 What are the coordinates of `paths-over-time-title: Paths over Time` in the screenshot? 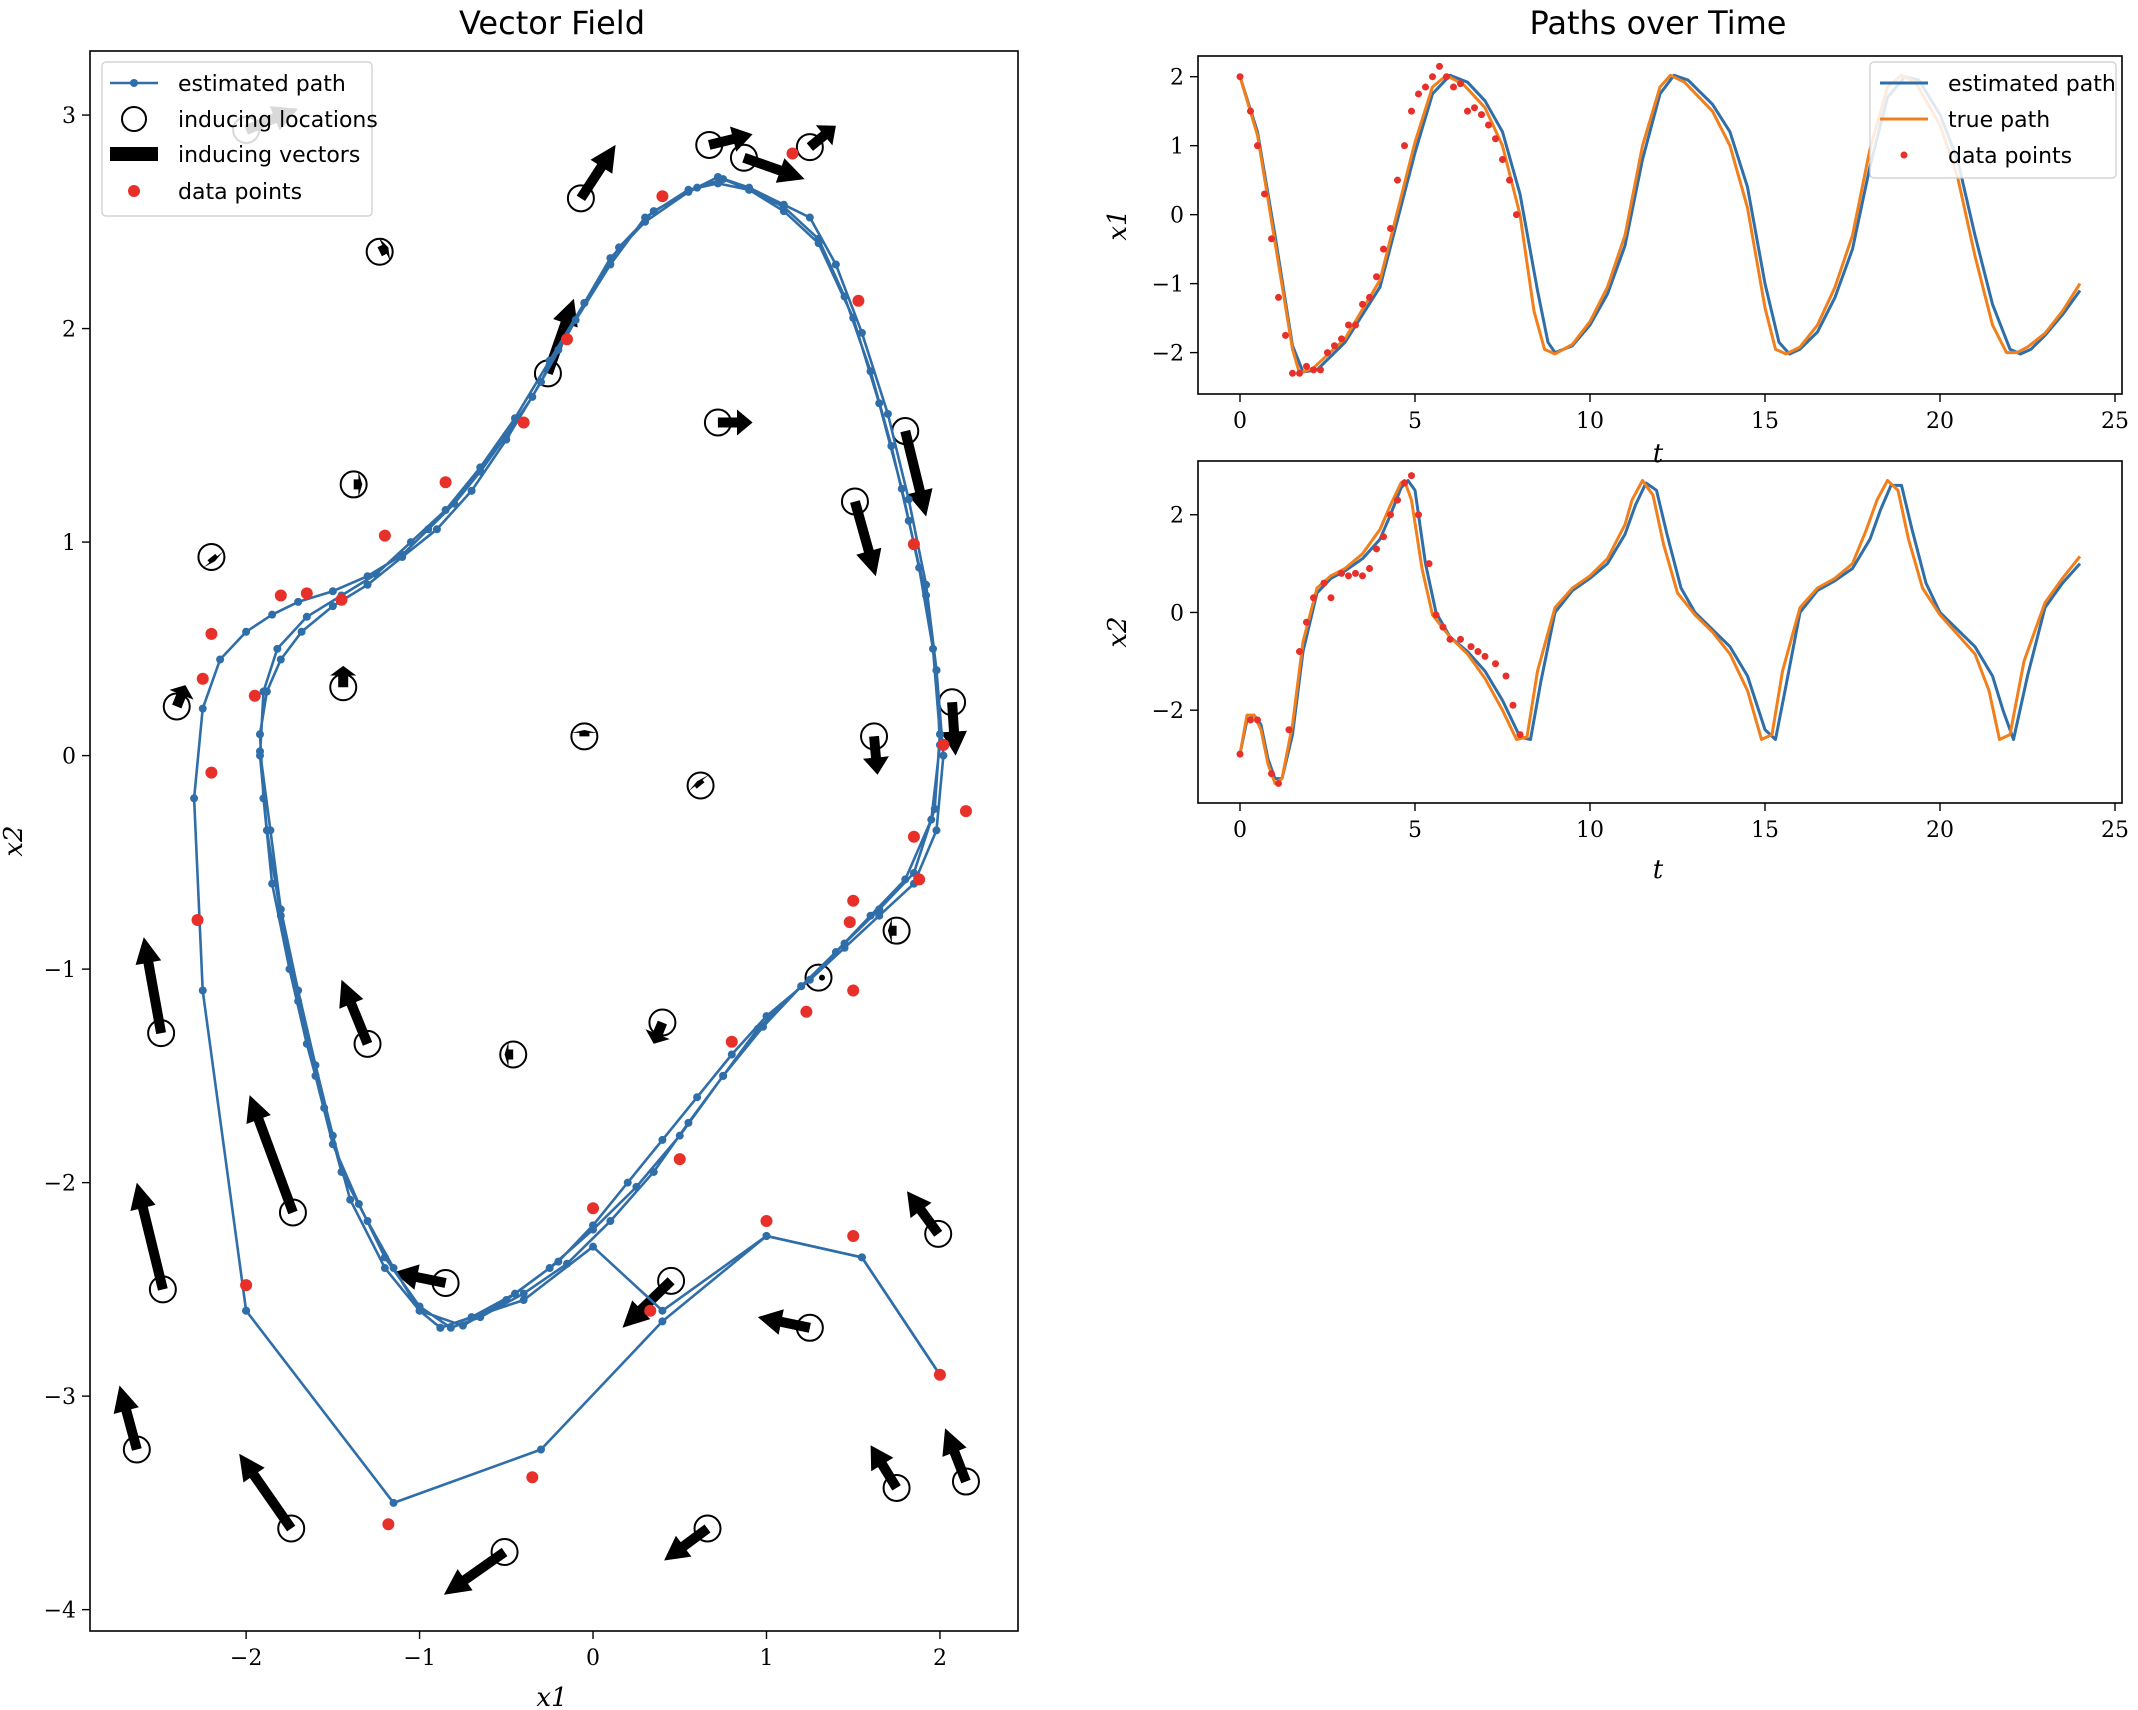 It's located at (1658, 23).